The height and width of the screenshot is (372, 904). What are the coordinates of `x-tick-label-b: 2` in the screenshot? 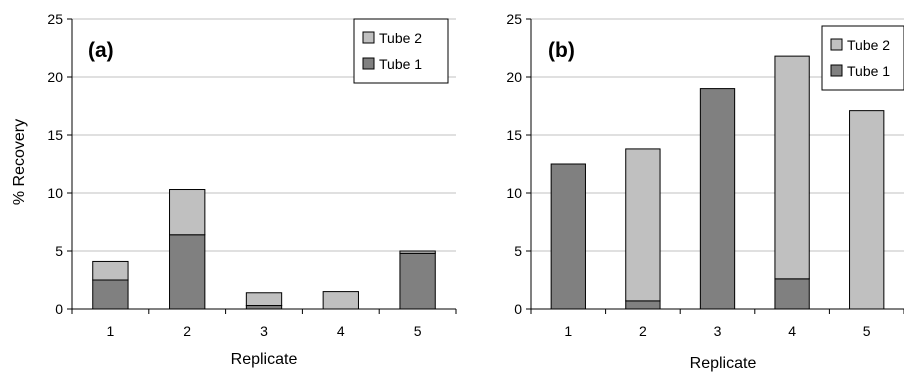 It's located at (643, 331).